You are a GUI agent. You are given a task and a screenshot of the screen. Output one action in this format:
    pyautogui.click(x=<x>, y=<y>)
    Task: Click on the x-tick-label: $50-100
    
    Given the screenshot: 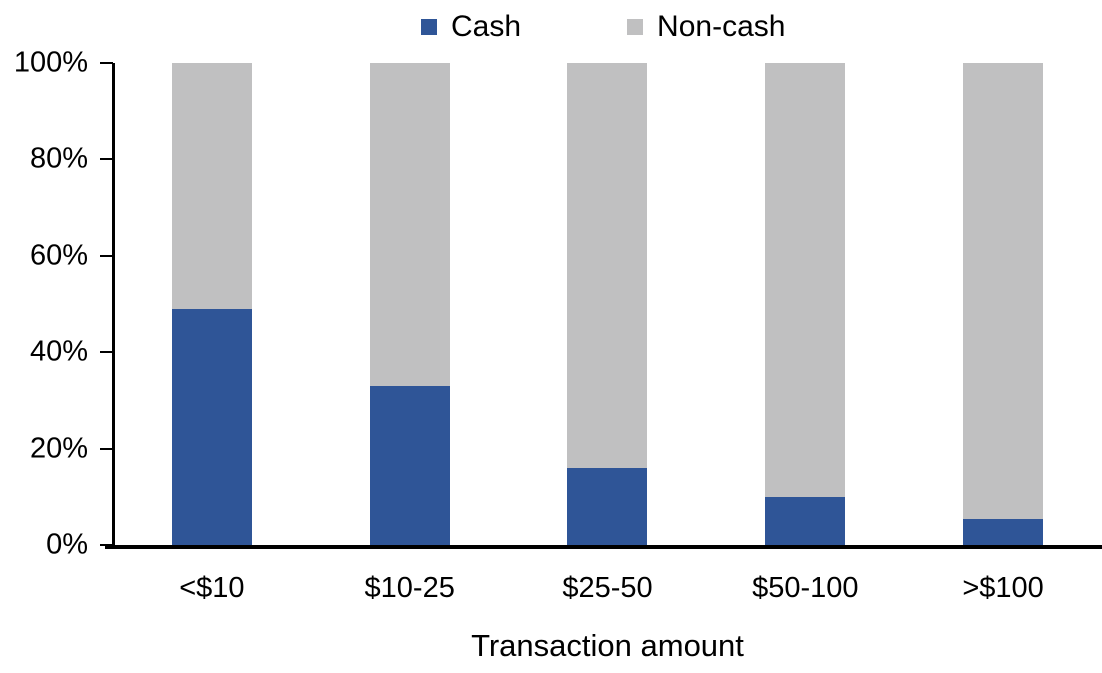 What is the action you would take?
    pyautogui.click(x=805, y=588)
    